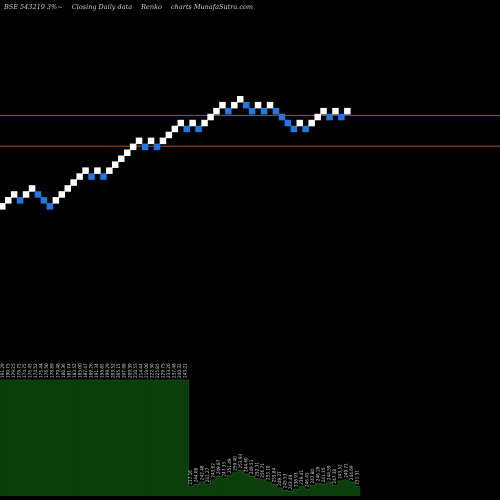 Image resolution: width=500 pixels, height=500 pixels. What do you see at coordinates (13, 370) in the screenshot?
I see `volume-tick-label: 179.25` at bounding box center [13, 370].